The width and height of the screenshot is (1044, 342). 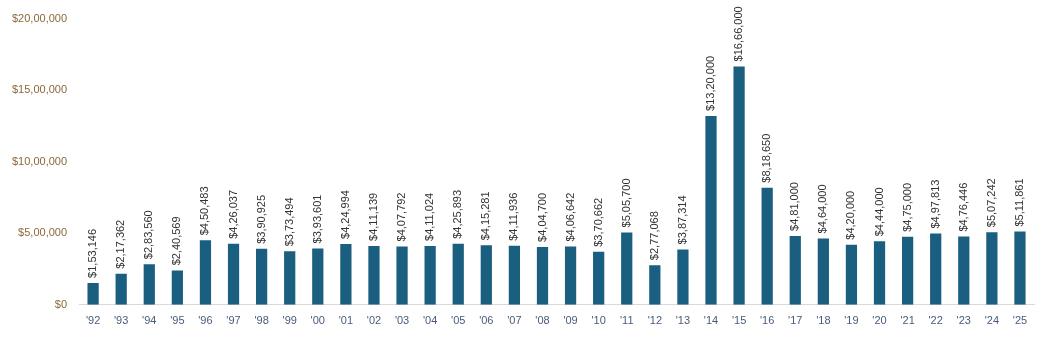 I want to click on x-tick-label: '02, so click(x=374, y=320).